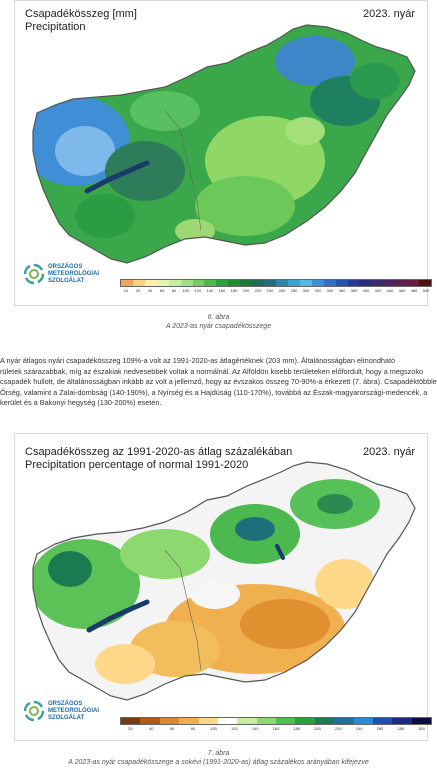 Image resolution: width=437 pixels, height=768 pixels. I want to click on omsz-logo: ORSZÁGOS METEOROLÓGIAI SZOLGÁLAT, so click(61, 711).